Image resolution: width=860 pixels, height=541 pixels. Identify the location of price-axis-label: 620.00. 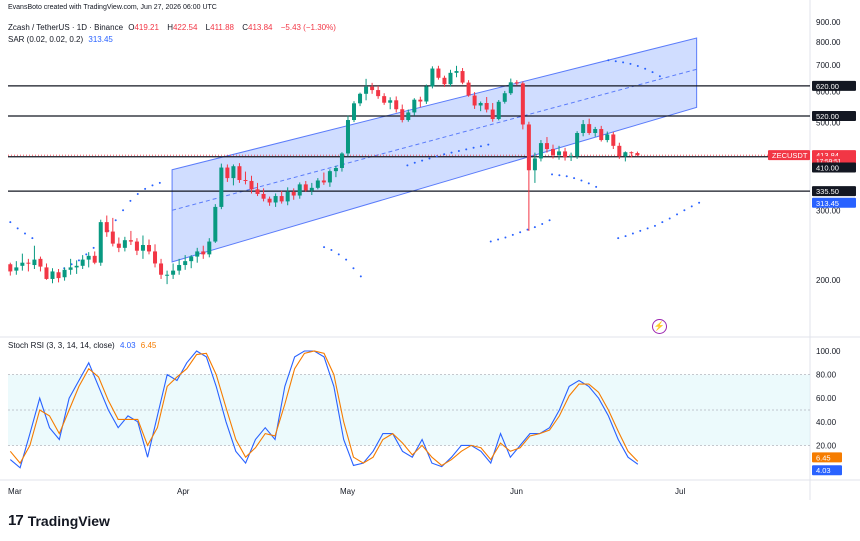
(834, 85).